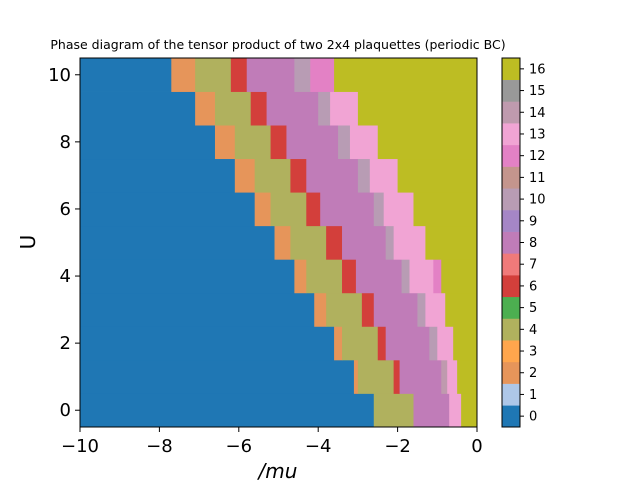 The image size is (640, 480). What do you see at coordinates (467, 376) in the screenshot?
I see `heatmap-cell-U1-band7` at bounding box center [467, 376].